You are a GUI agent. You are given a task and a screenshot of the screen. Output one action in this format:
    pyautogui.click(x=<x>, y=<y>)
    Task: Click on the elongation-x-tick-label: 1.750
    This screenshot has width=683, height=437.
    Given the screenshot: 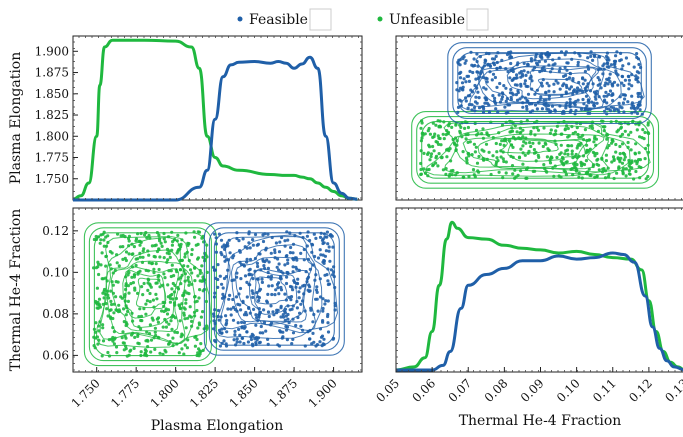 What is the action you would take?
    pyautogui.click(x=86, y=393)
    